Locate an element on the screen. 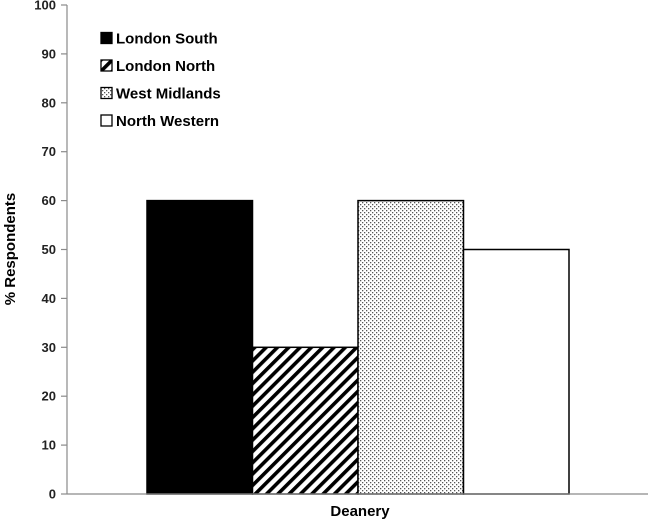  y-axis-title: % Respondents is located at coordinates (10, 249).